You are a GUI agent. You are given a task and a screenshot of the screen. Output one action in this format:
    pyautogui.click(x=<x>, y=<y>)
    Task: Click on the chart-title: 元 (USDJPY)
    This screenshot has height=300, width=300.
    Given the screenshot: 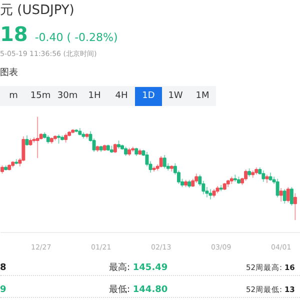 What is the action you would take?
    pyautogui.click(x=37, y=10)
    